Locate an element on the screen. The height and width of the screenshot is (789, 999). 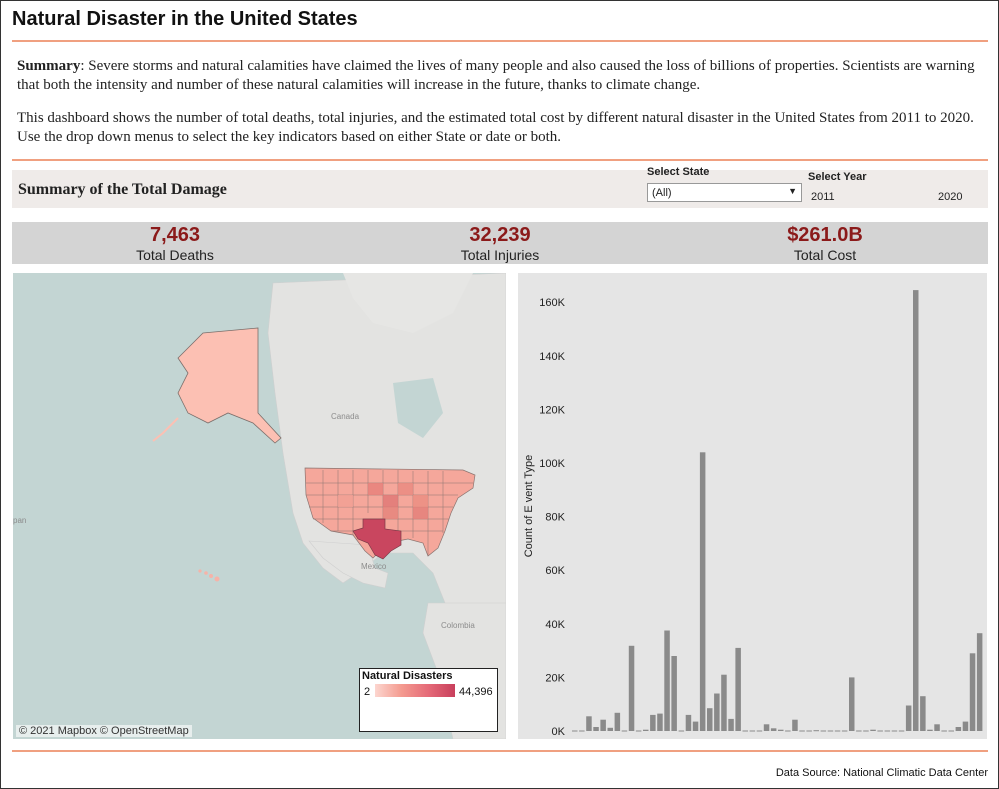
state-hawaii is located at coordinates (209, 575).